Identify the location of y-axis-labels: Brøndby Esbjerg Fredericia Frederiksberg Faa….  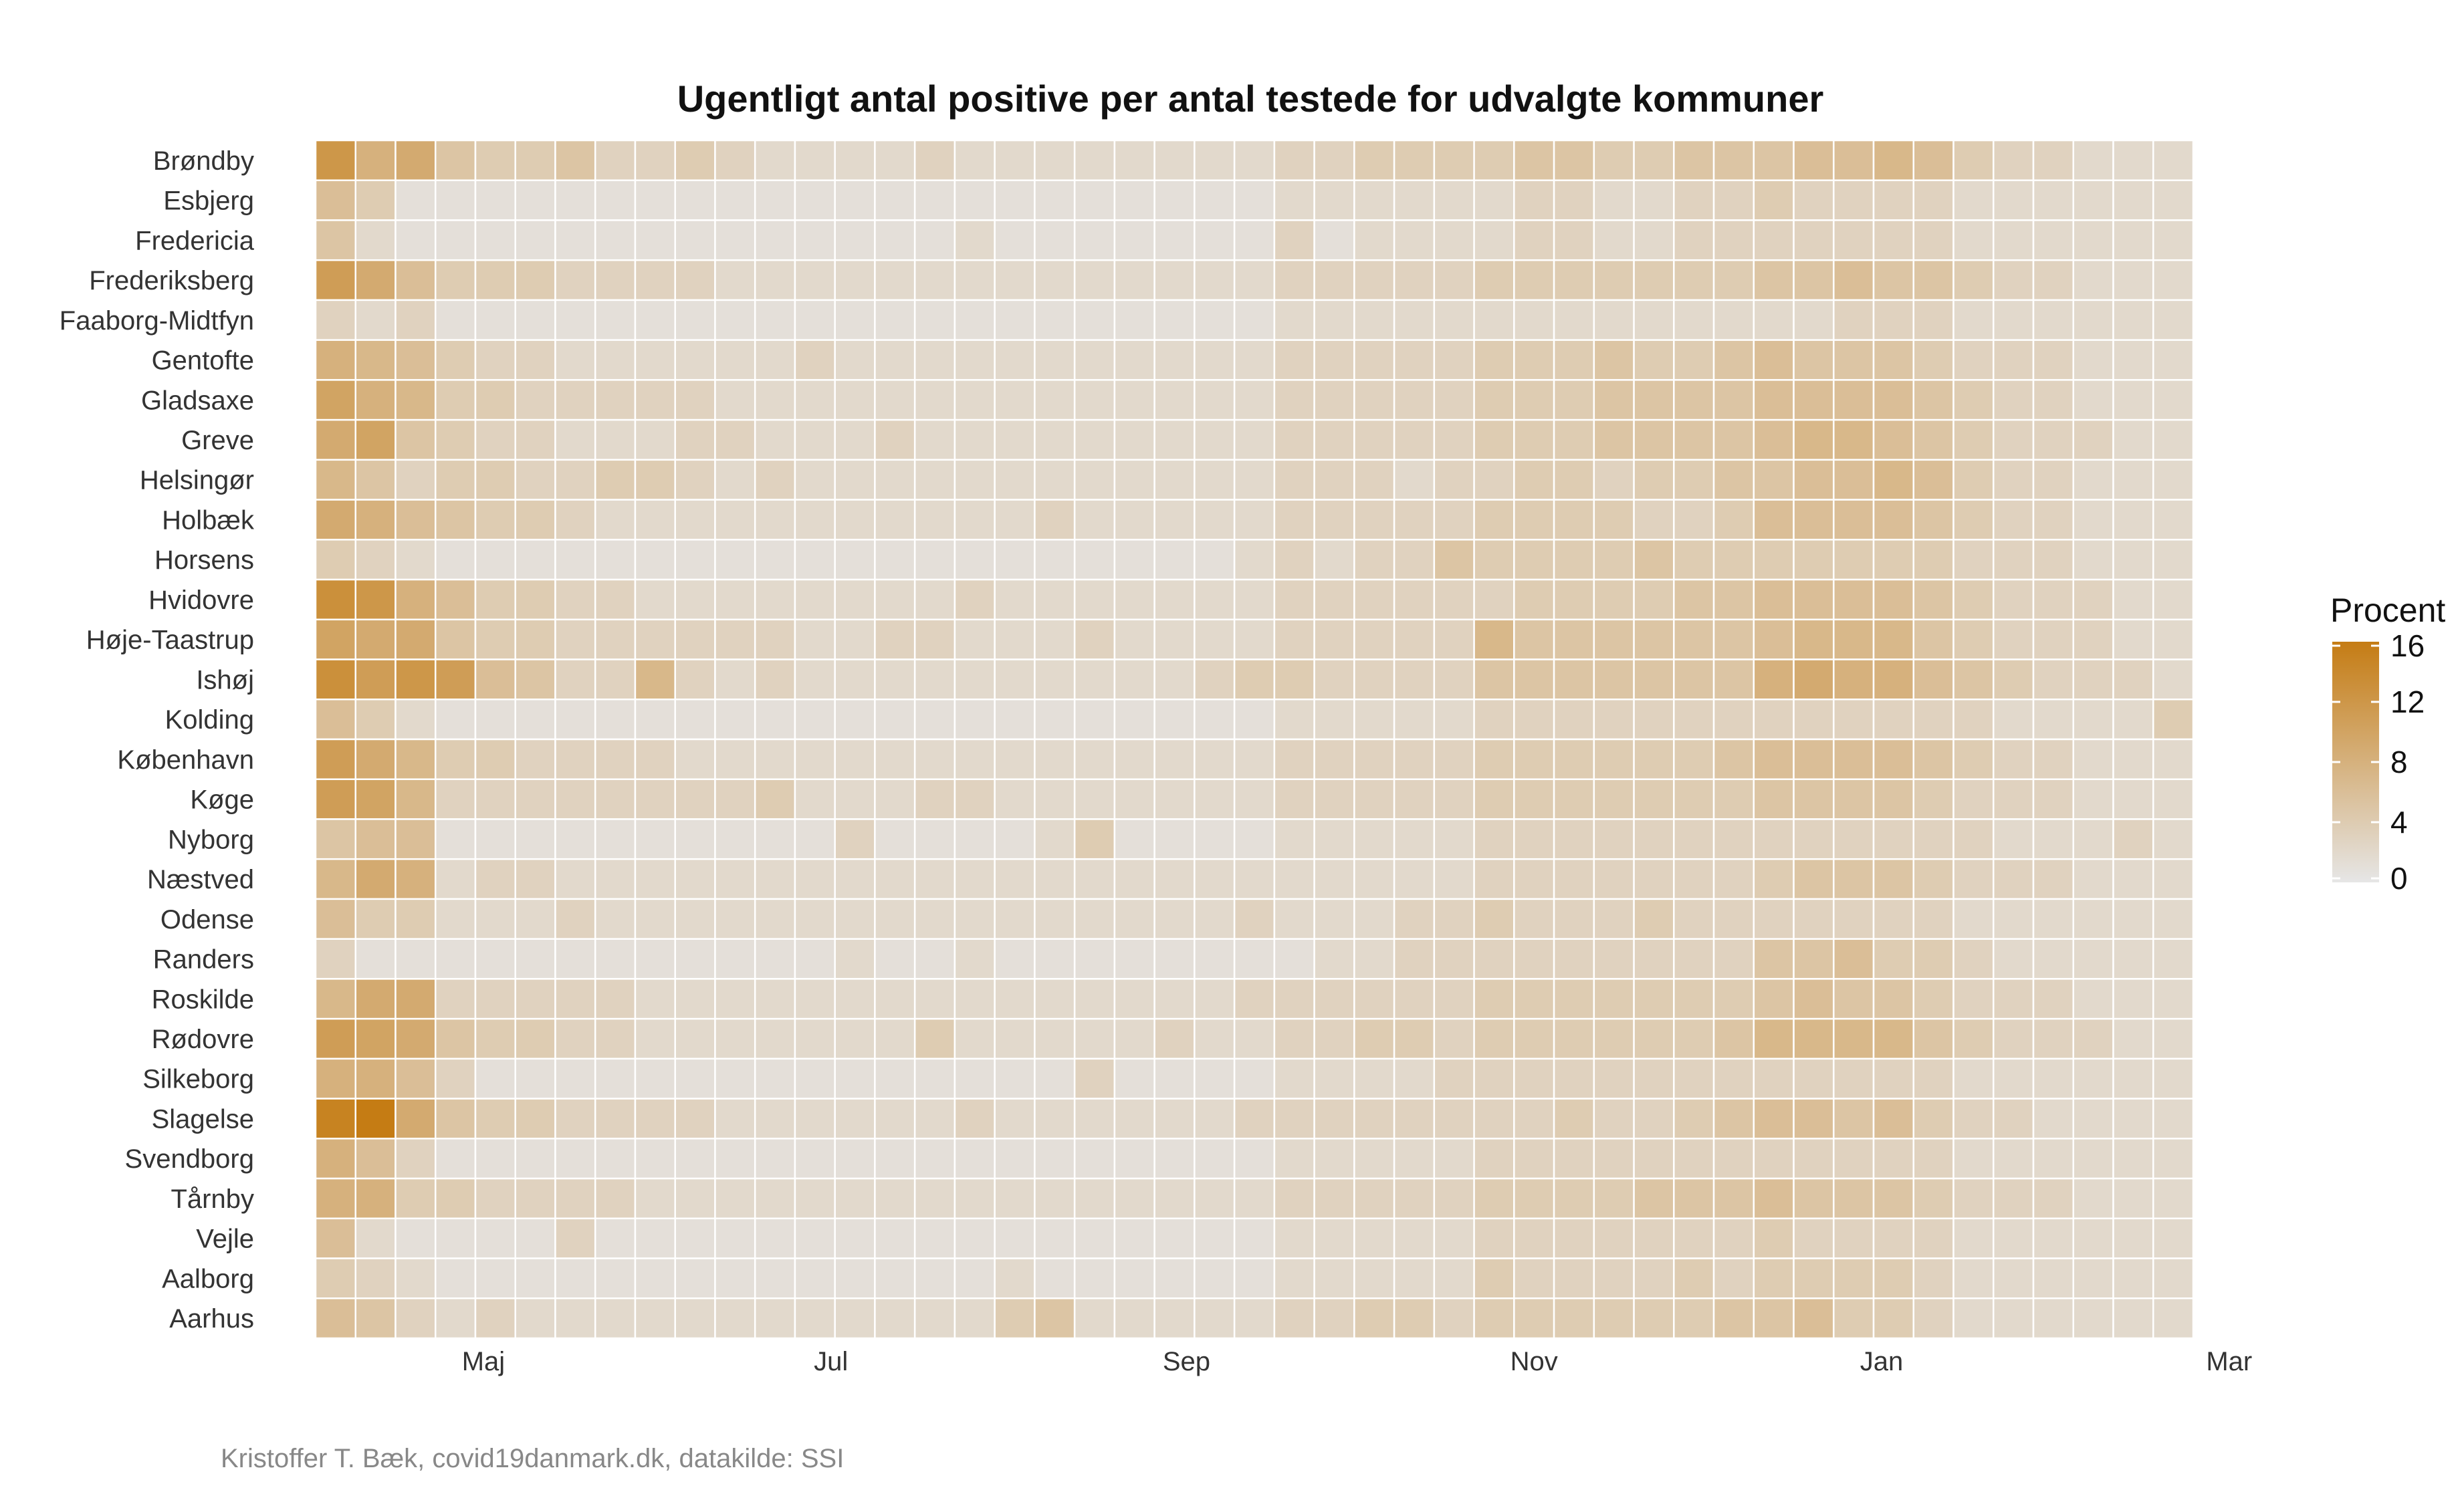
(157, 740).